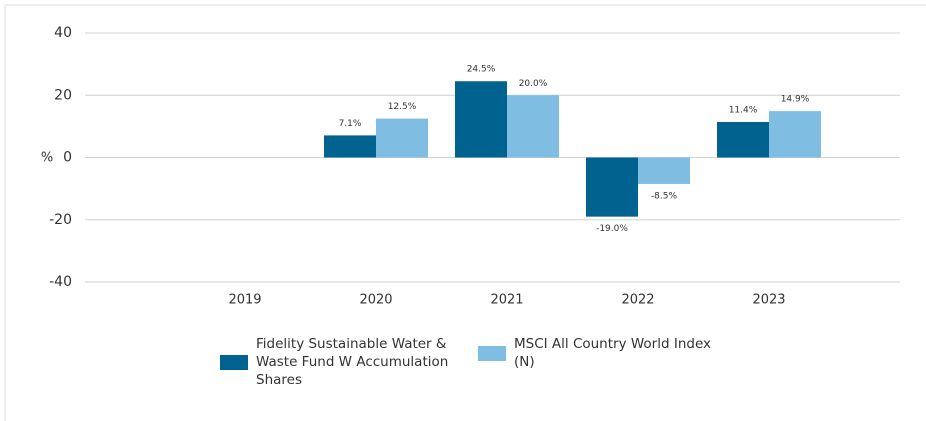 The height and width of the screenshot is (421, 926). What do you see at coordinates (481, 70) in the screenshot?
I see `value-label: 24.5%` at bounding box center [481, 70].